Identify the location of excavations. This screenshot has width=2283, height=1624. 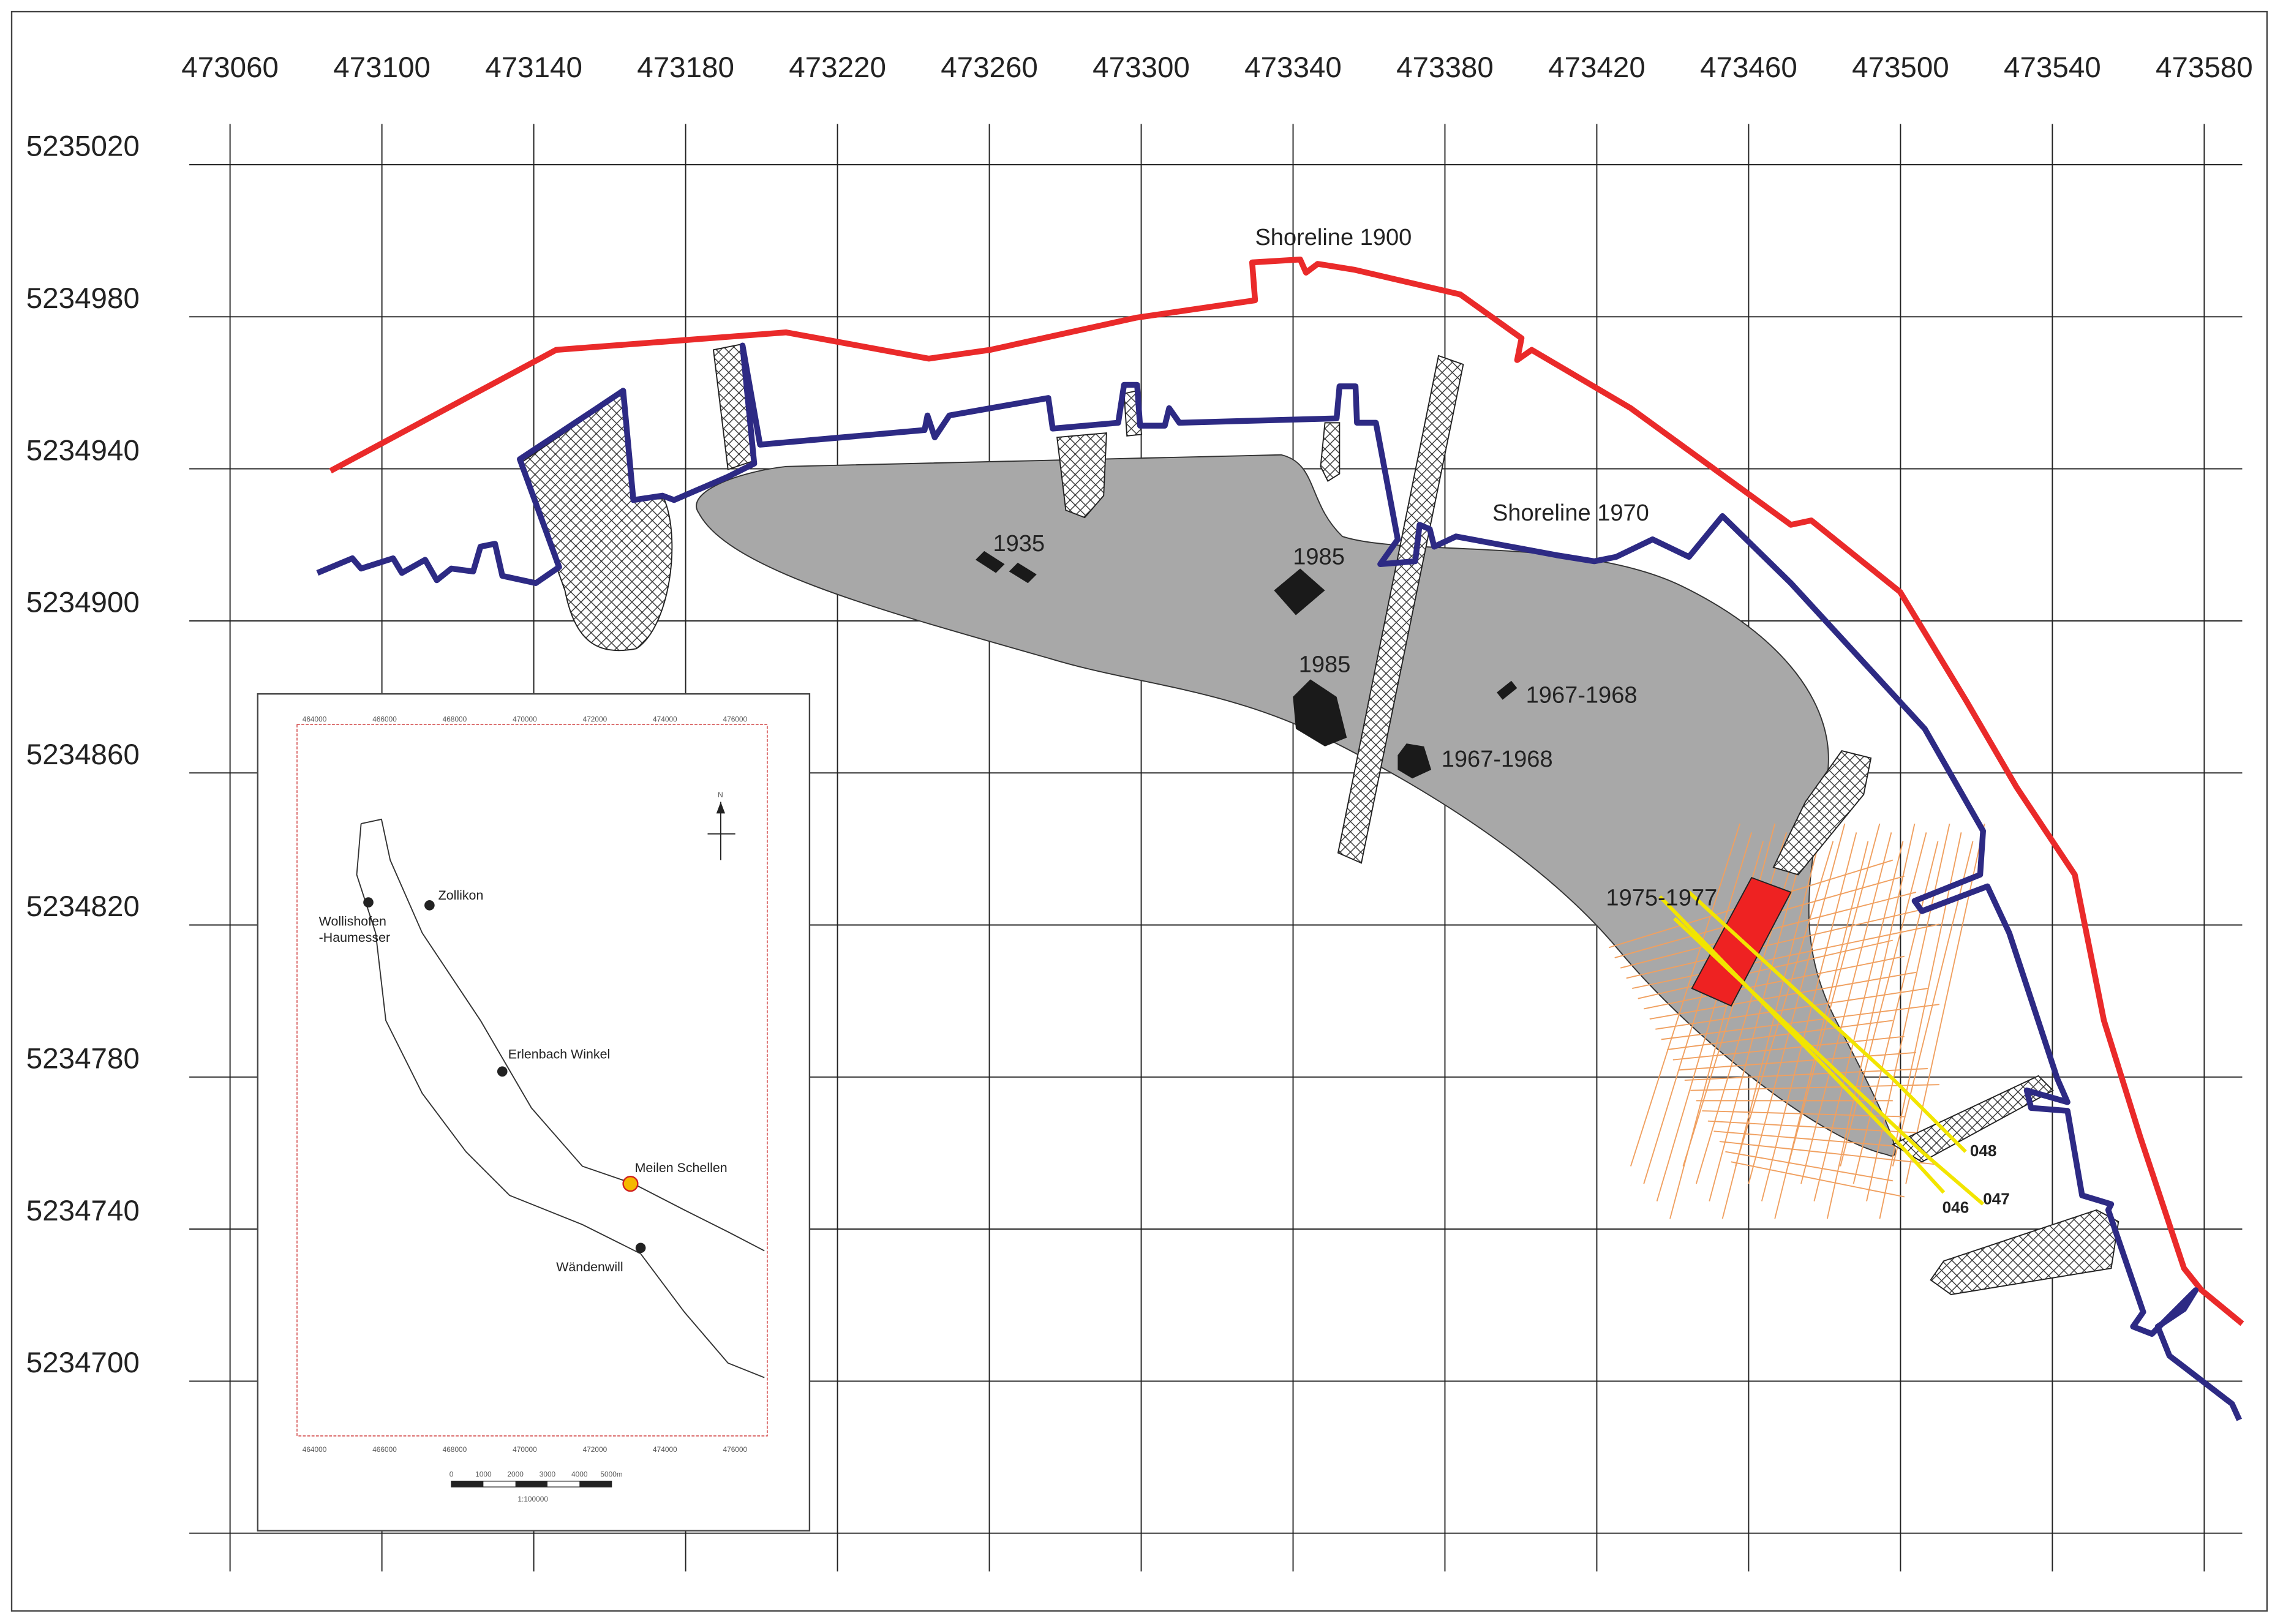
(1246, 665).